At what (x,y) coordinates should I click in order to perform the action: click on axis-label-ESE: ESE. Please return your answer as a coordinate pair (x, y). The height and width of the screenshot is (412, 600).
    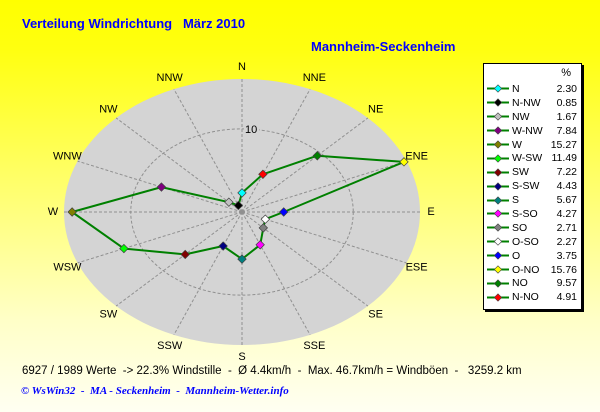
    Looking at the image, I should click on (417, 267).